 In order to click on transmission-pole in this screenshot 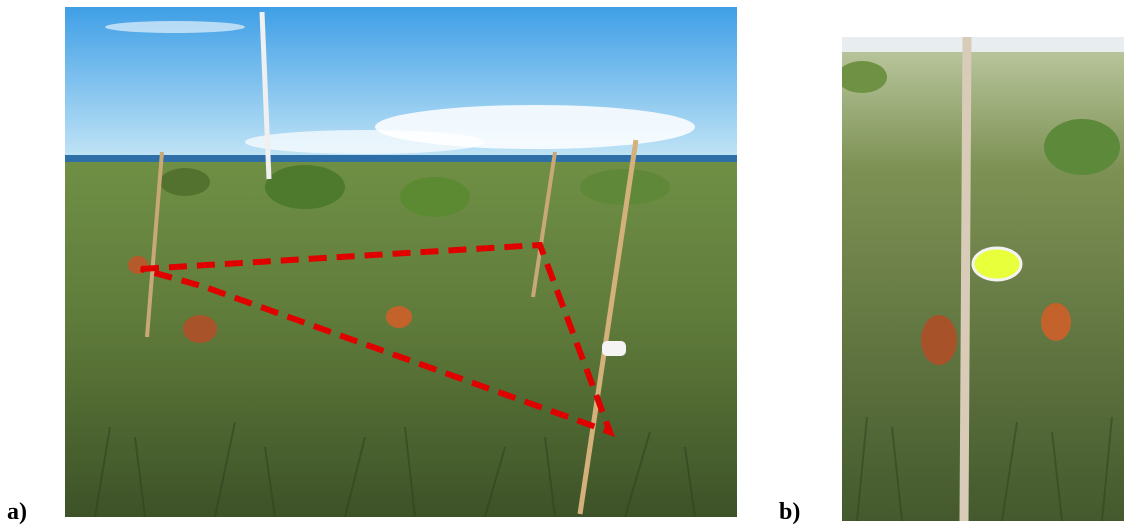, I will do `click(265, 95)`.